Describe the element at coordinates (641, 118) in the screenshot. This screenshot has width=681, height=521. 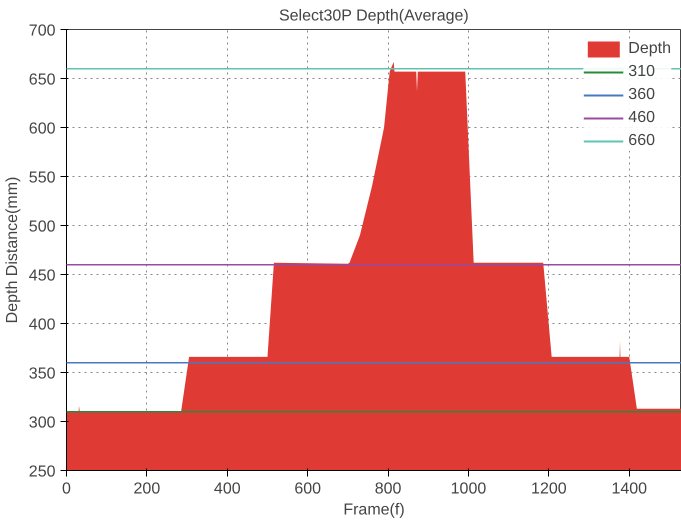
I see `legend-label: 460` at that location.